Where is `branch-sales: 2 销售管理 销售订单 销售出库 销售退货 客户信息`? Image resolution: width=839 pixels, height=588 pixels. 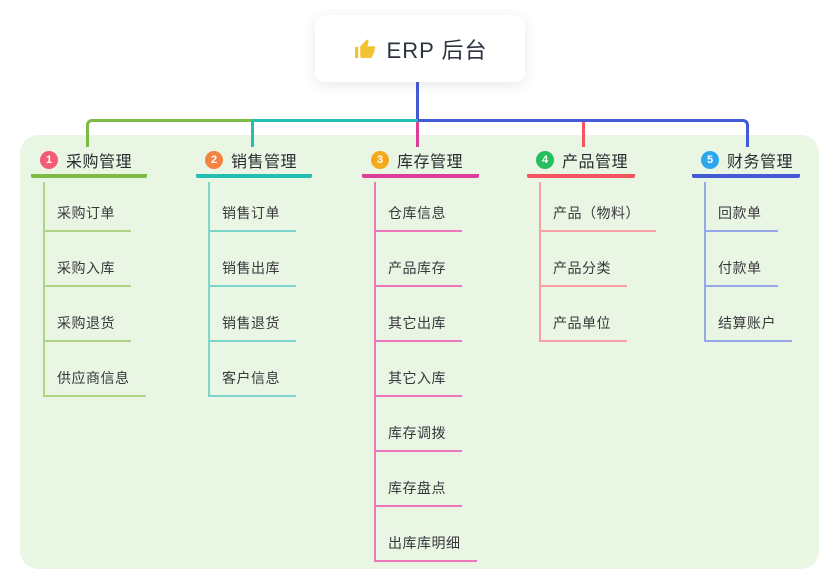 branch-sales: 2 销售管理 销售订单 销售出库 销售退货 客户信息 is located at coordinates (254, 271).